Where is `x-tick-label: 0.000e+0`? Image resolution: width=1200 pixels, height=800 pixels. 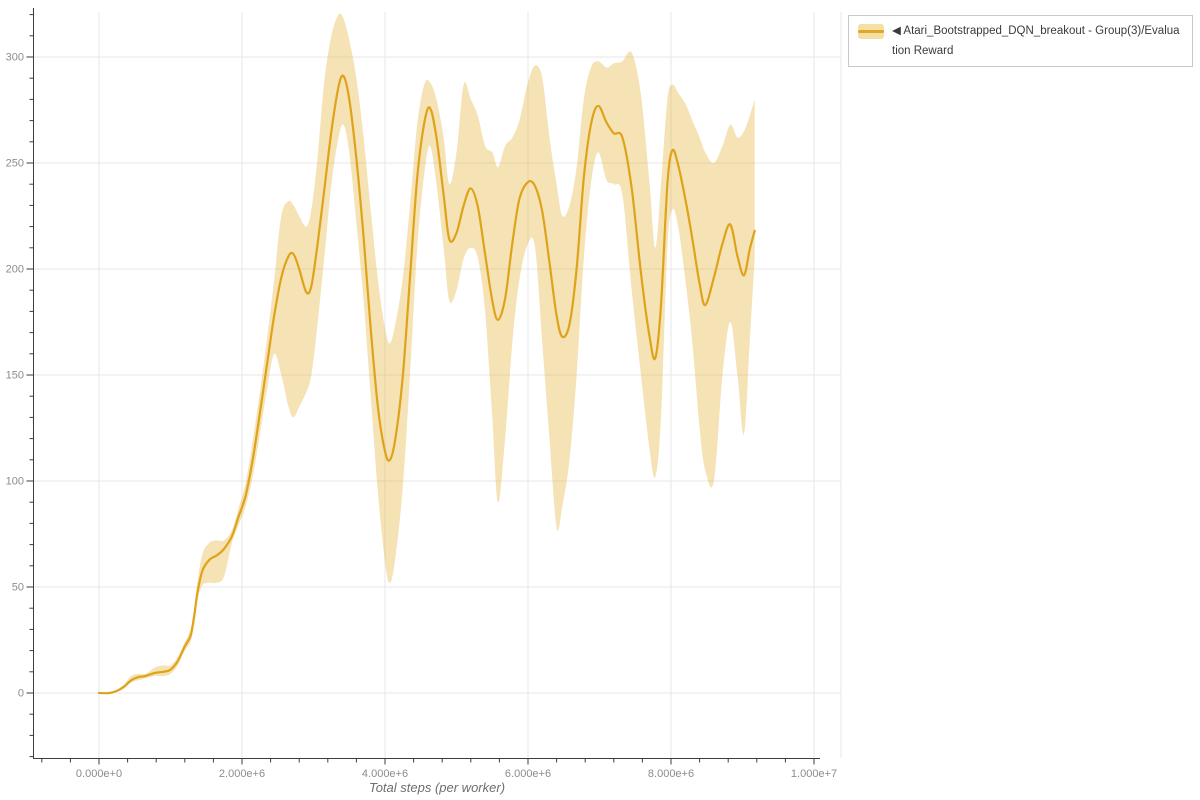 x-tick-label: 0.000e+0 is located at coordinates (99, 774).